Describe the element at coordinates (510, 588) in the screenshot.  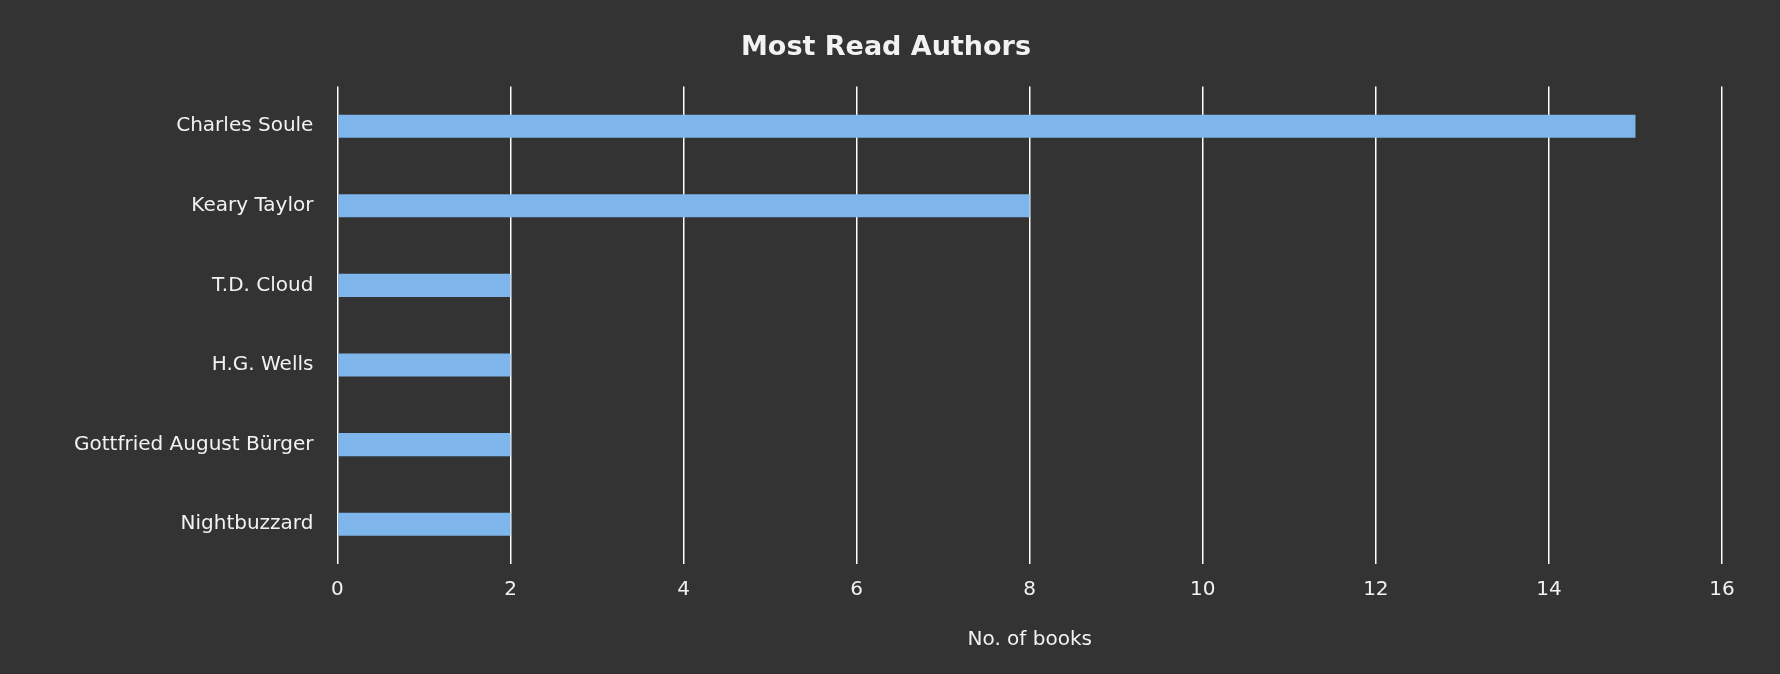
I see `x-tick-label: 2` at that location.